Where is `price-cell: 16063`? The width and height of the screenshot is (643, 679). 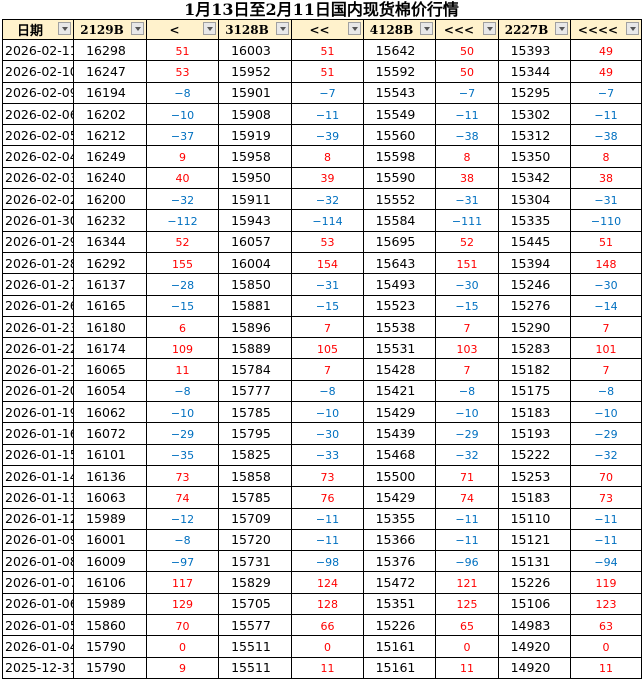
price-cell: 16063 is located at coordinates (110, 497).